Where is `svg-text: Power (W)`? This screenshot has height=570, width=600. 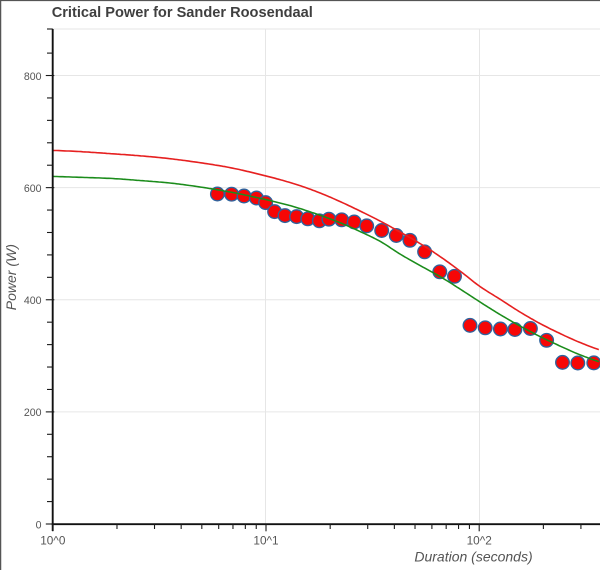
svg-text: Power (W) is located at coordinates (11, 277).